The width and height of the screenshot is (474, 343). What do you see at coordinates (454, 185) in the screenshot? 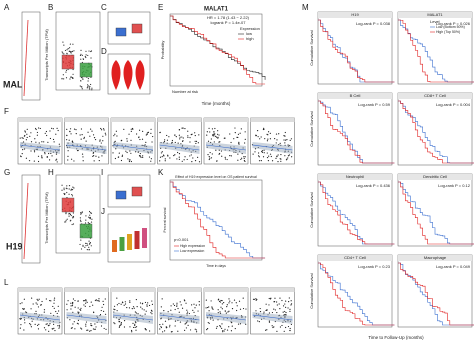
I see `label: Log-rank P = 0.12` at bounding box center [454, 185].